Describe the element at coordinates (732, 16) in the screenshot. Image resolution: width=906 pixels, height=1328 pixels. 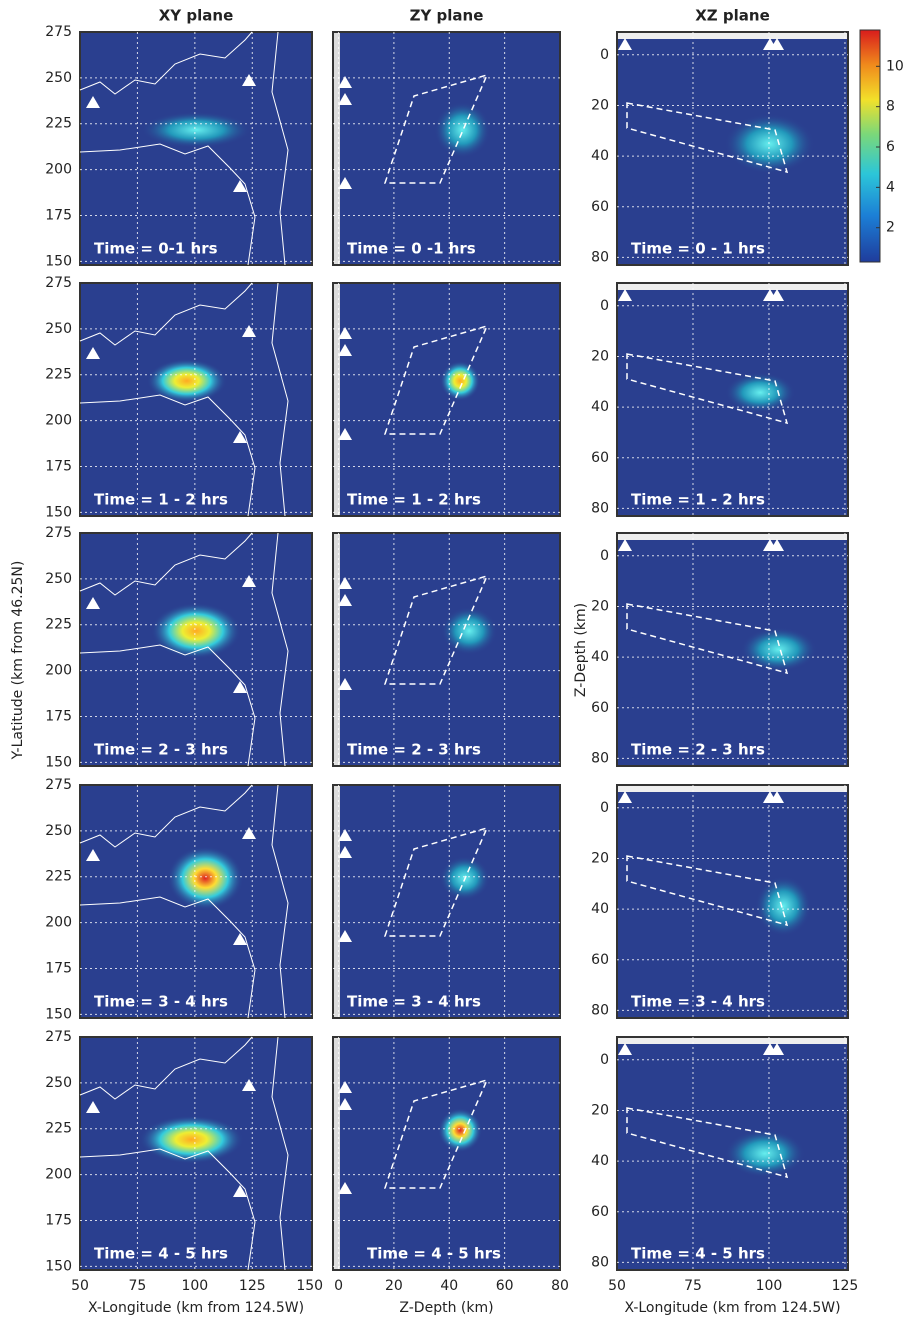
I see `column-title: XZ plane` at that location.